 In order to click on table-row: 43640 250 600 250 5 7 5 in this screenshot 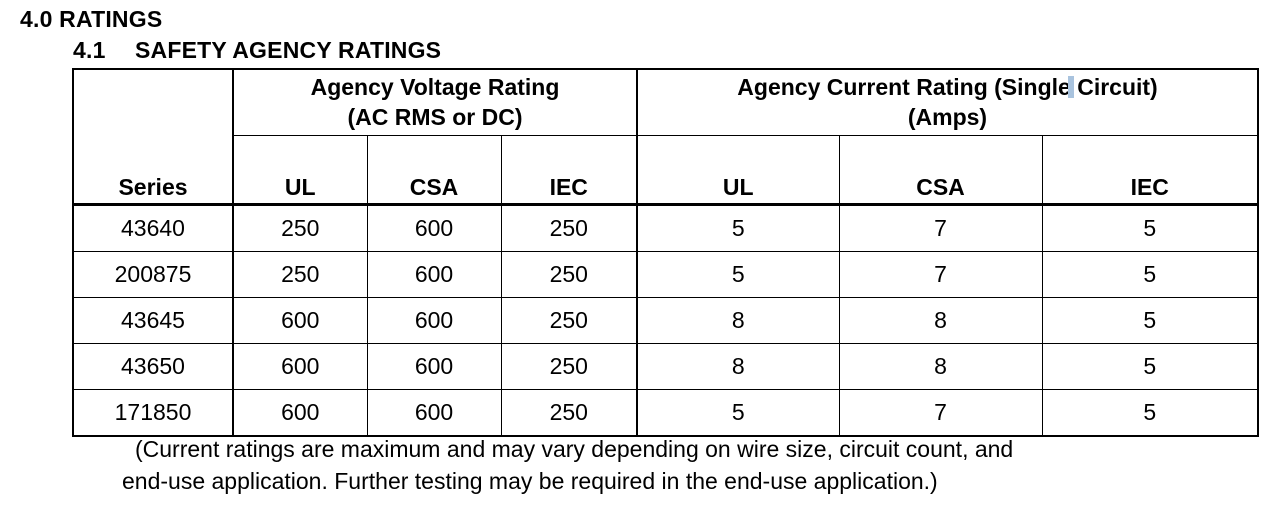, I will do `click(665, 228)`.